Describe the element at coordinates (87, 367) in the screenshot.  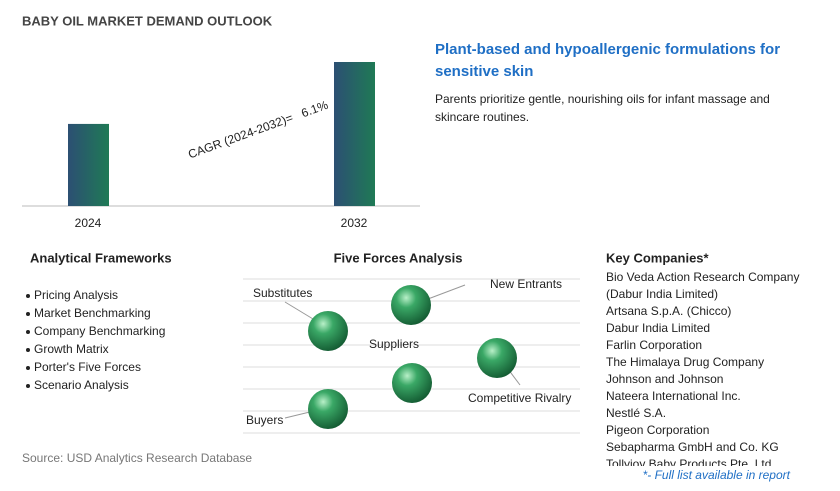
I see `framework-item: Porter's Five Forces` at that location.